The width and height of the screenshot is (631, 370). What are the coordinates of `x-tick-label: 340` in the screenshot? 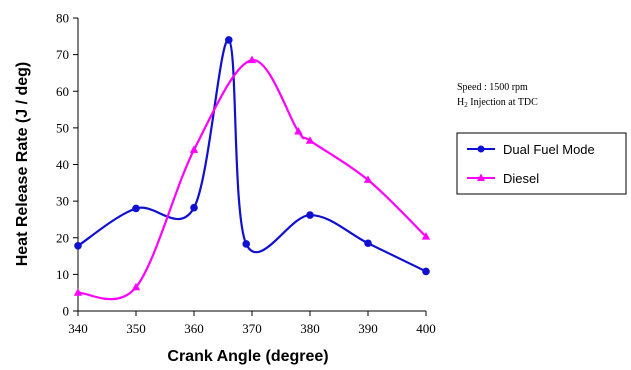 It's located at (78, 328).